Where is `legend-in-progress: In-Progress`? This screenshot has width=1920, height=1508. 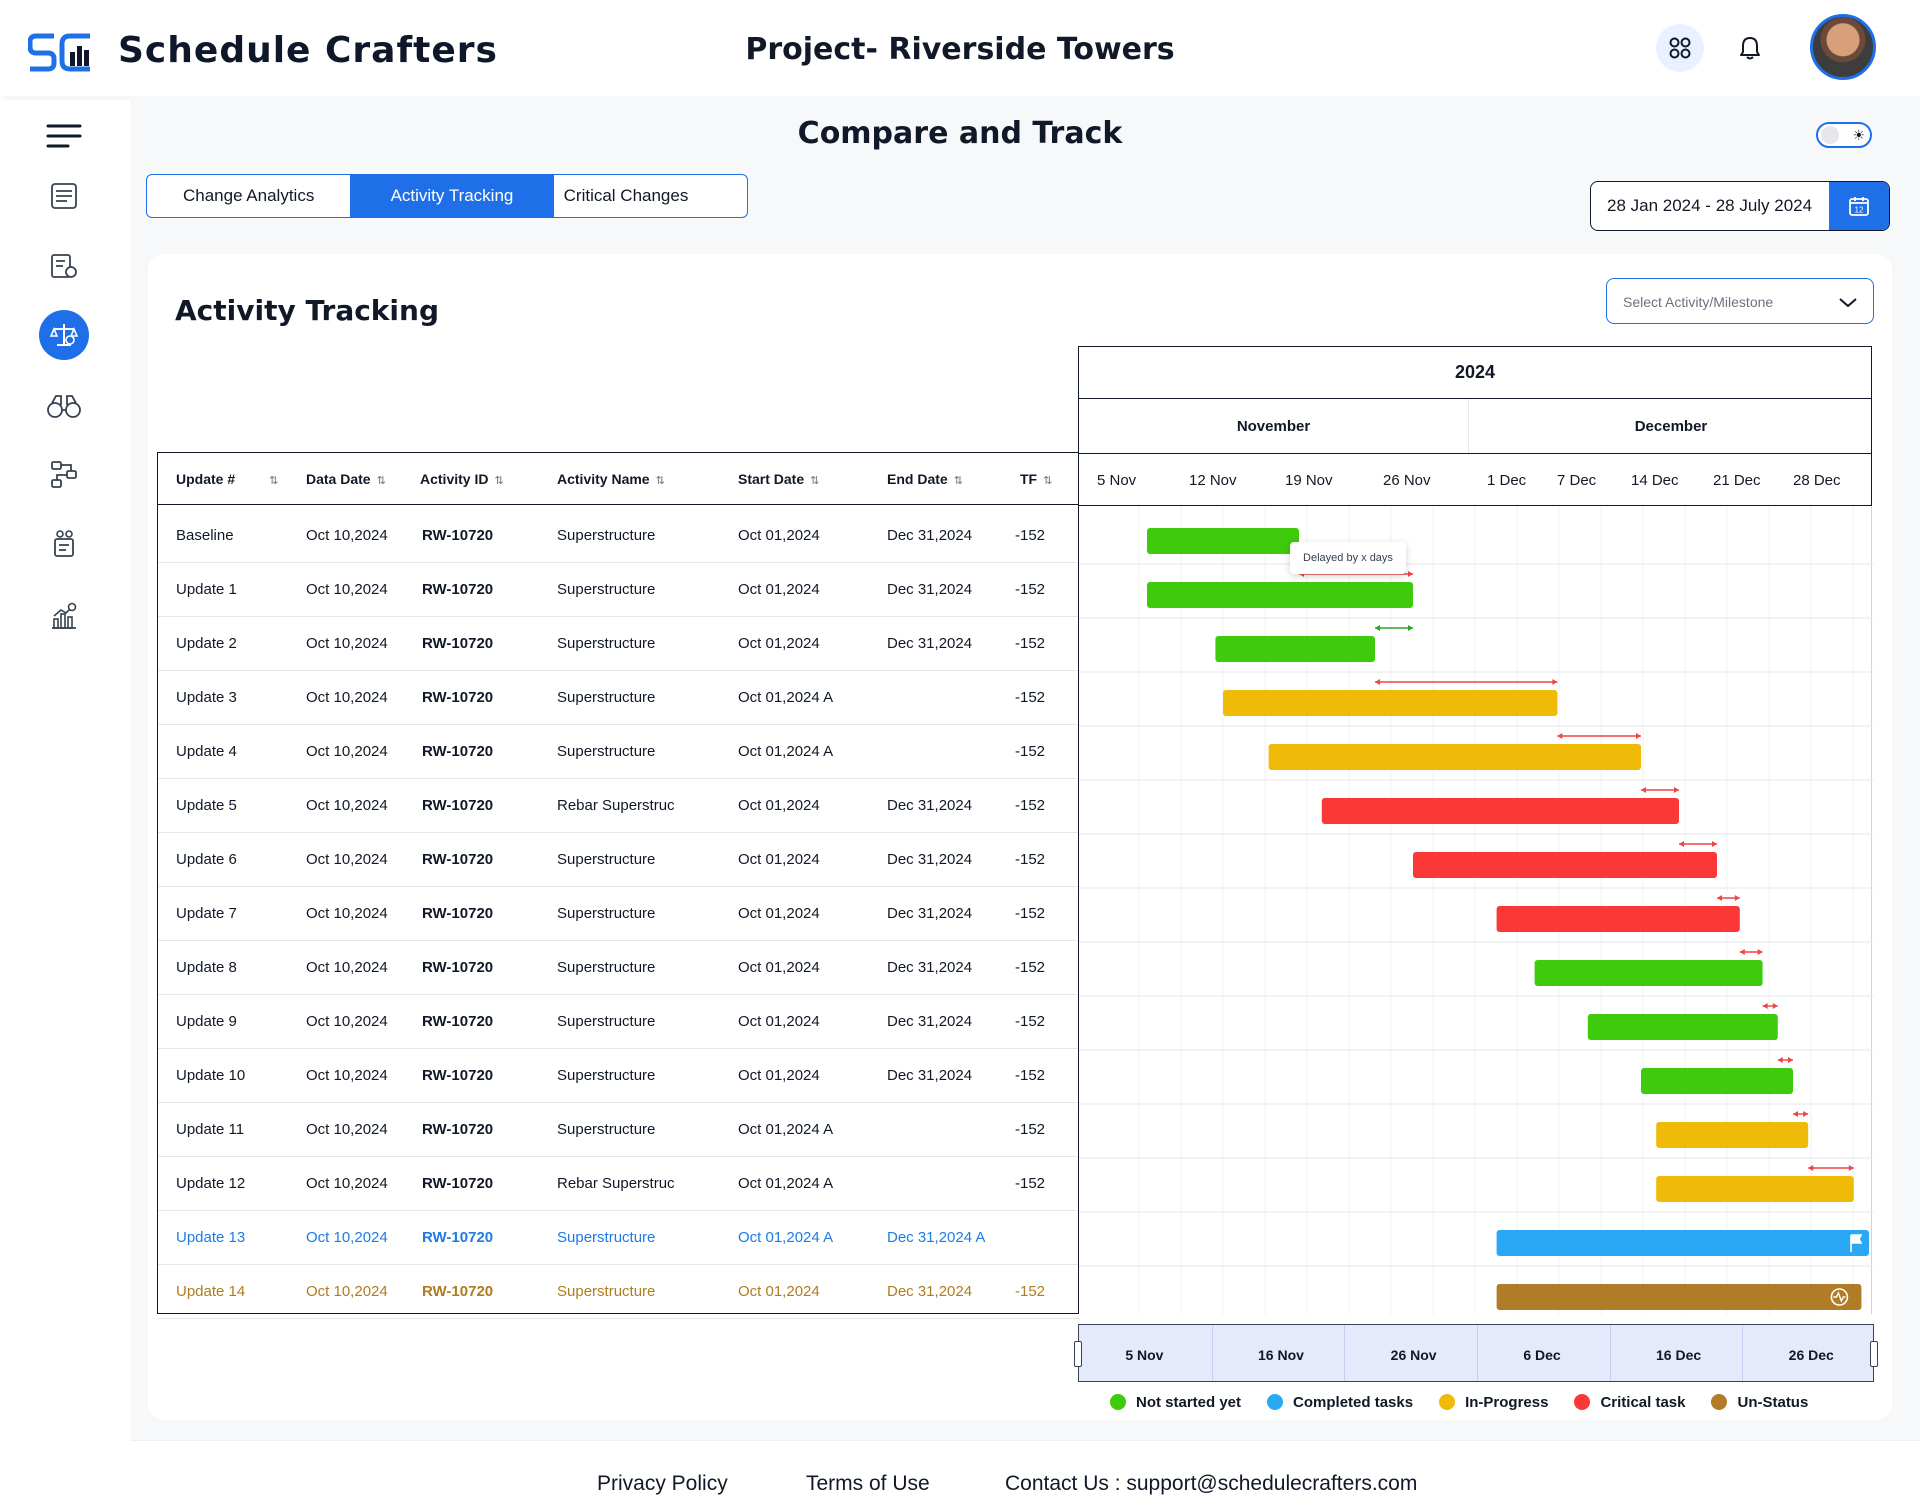 legend-in-progress: In-Progress is located at coordinates (1493, 1402).